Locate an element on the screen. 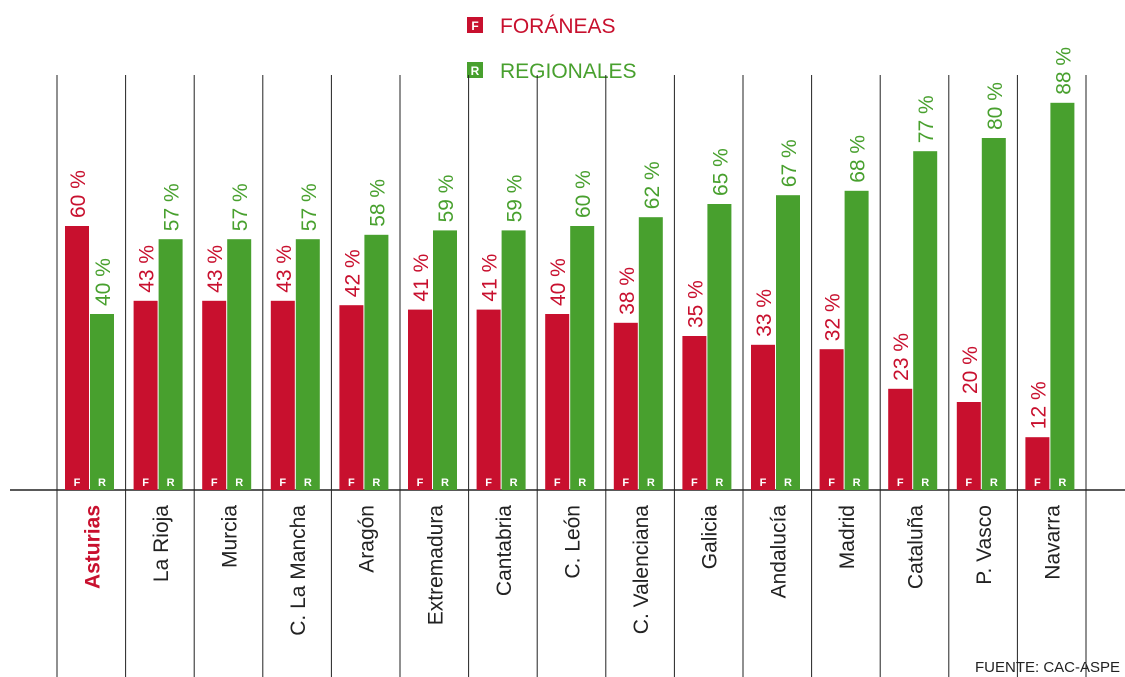 The height and width of the screenshot is (677, 1125). value-label: 41 % is located at coordinates (421, 278).